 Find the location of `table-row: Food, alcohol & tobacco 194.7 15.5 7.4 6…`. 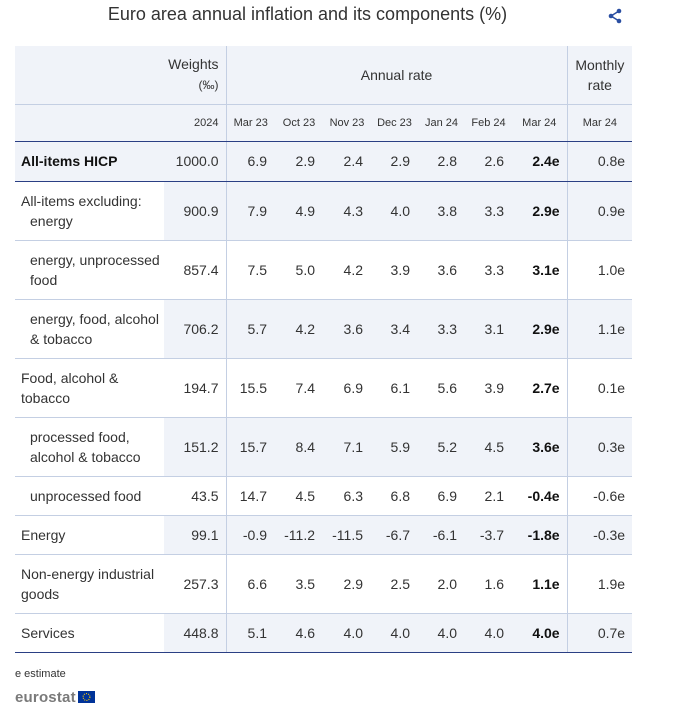

table-row: Food, alcohol & tobacco 194.7 15.5 7.4 6… is located at coordinates (324, 388).